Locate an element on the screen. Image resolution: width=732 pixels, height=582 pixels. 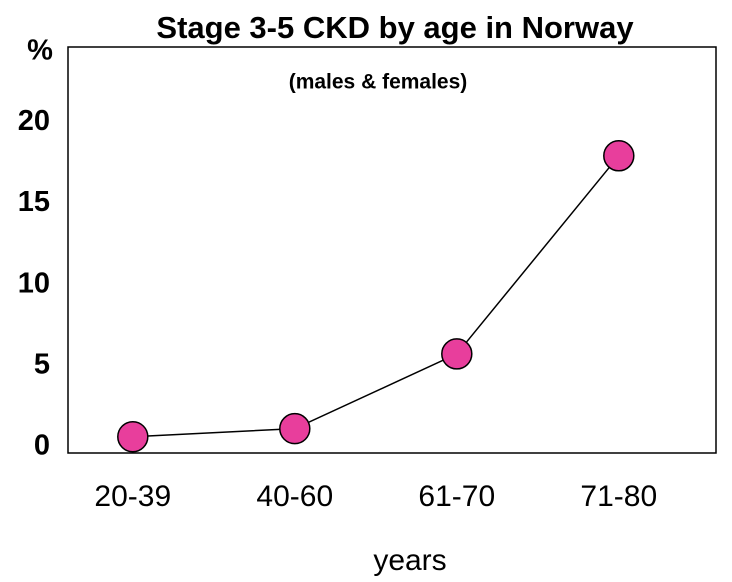
y-tick-label: 20 is located at coordinates (34, 121).